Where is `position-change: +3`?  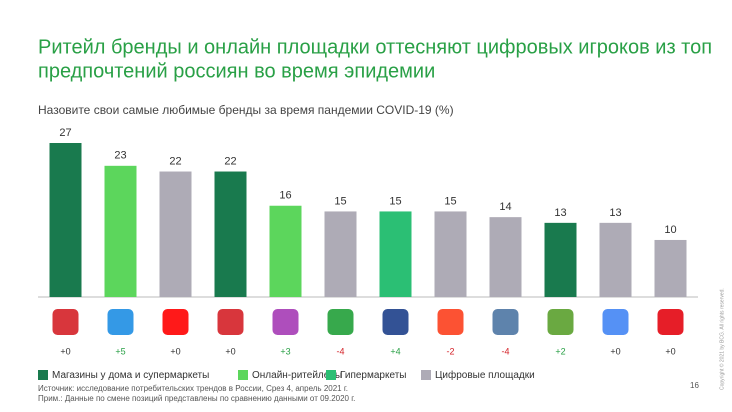
position-change: +3 is located at coordinates (285, 351).